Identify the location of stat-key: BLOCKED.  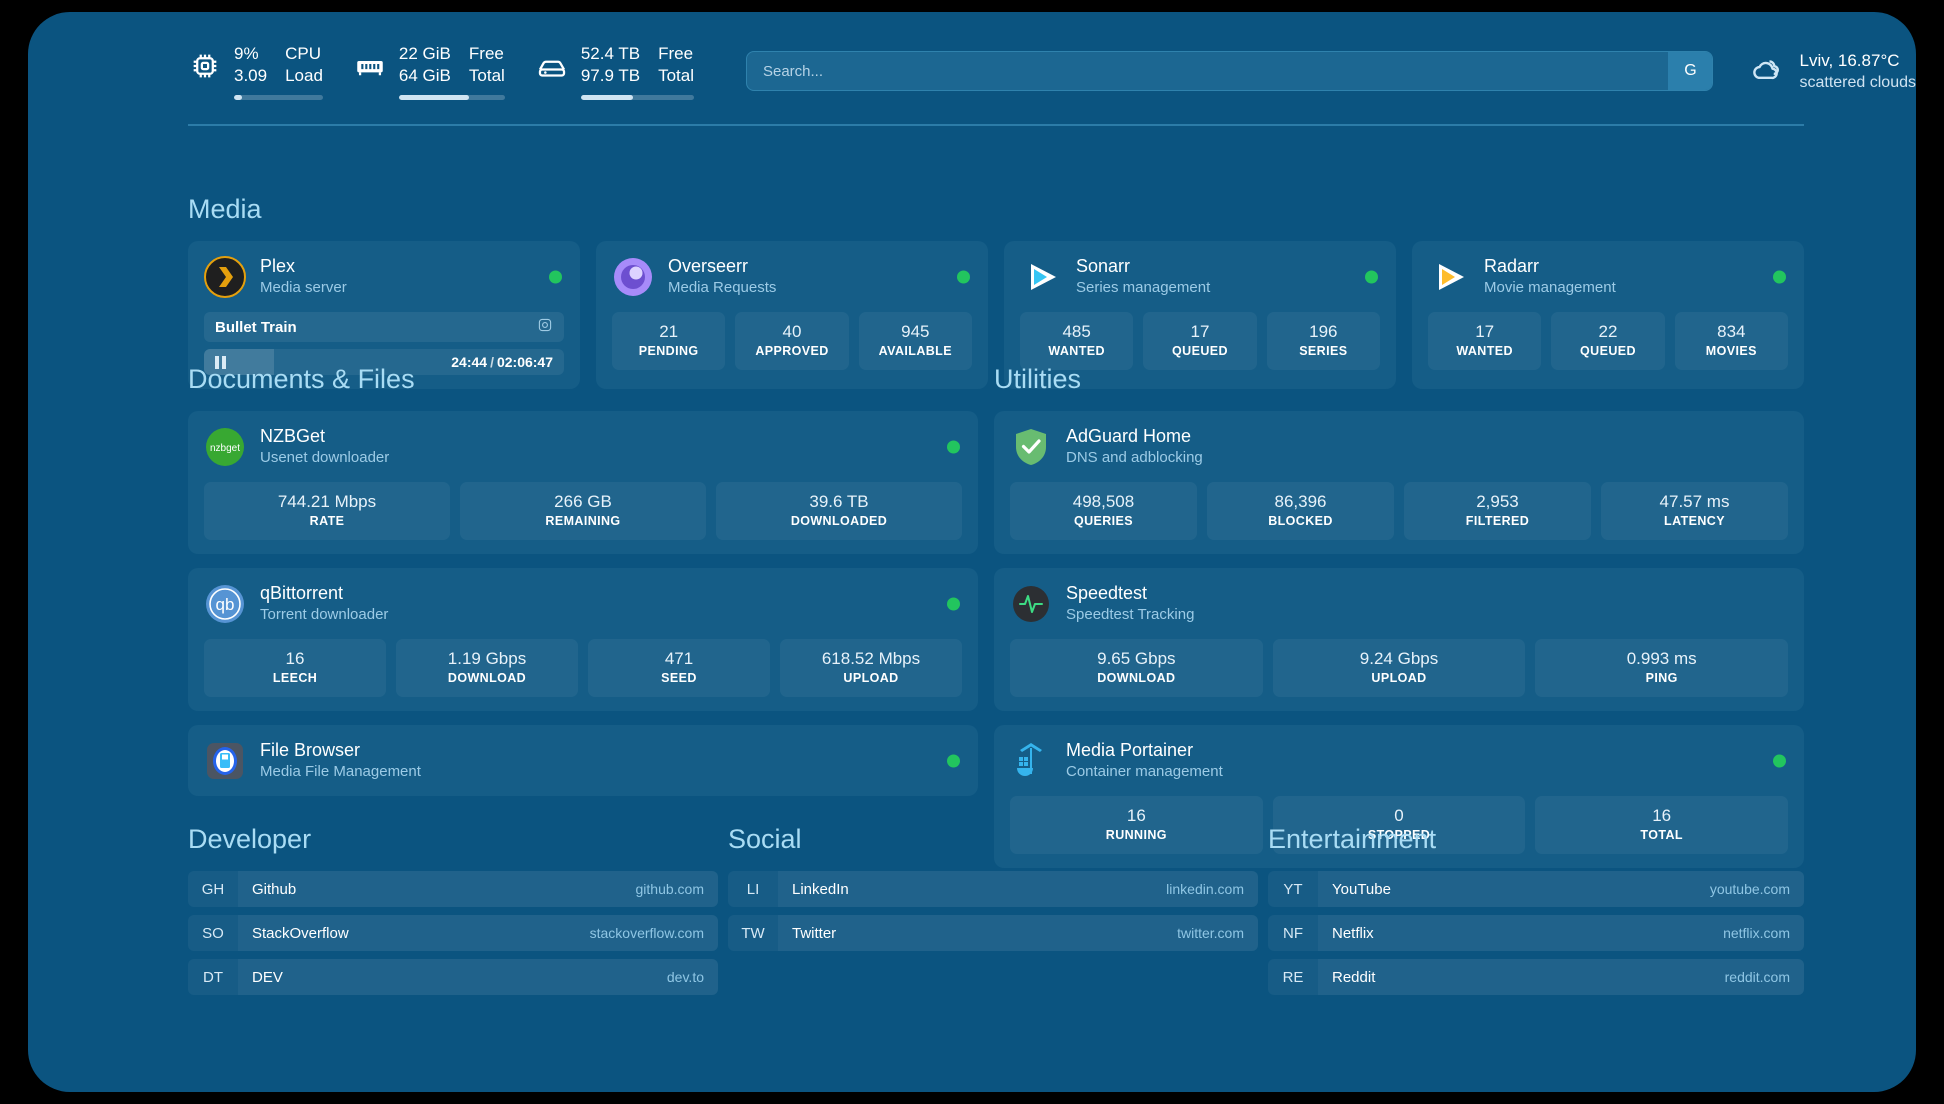
(1300, 521).